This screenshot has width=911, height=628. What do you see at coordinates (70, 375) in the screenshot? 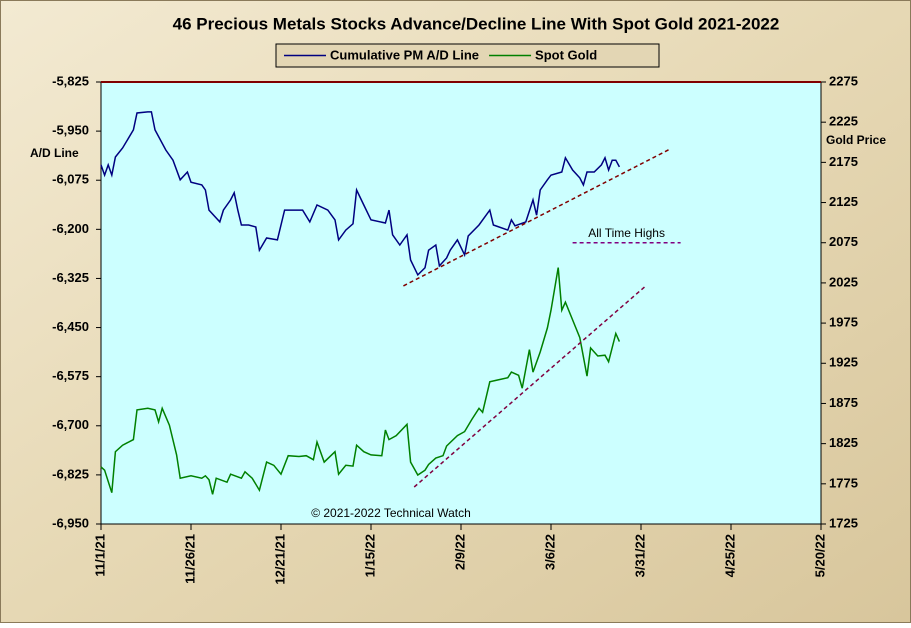
I see `y-tick-label: -6,575` at bounding box center [70, 375].